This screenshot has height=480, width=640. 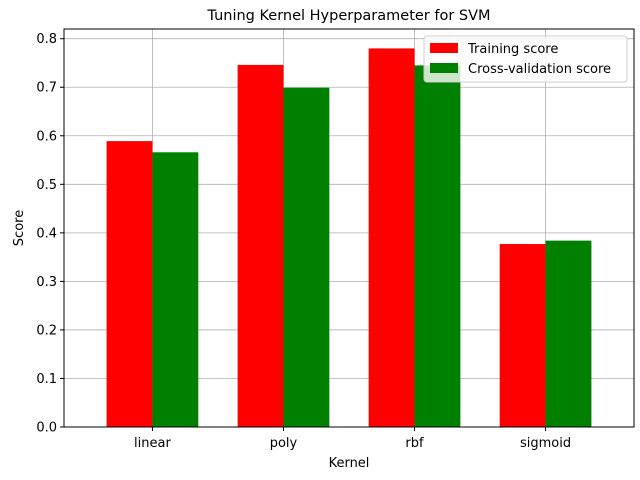 I want to click on y-tick-label: 0.1, so click(x=46, y=379).